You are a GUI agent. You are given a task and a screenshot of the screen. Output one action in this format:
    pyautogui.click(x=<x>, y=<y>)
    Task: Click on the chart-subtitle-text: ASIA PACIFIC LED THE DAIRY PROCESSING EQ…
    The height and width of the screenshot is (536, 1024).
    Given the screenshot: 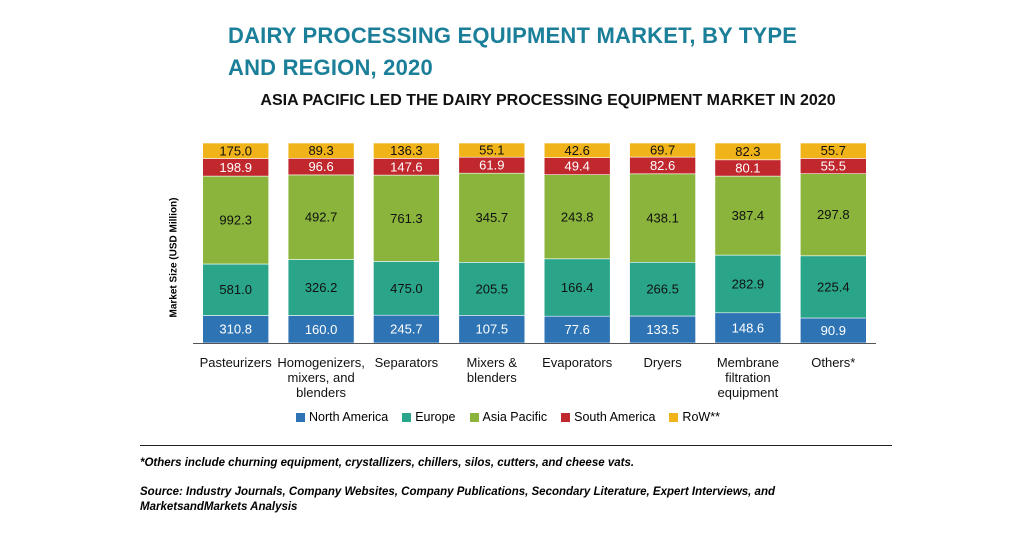 What is the action you would take?
    pyautogui.click(x=548, y=100)
    